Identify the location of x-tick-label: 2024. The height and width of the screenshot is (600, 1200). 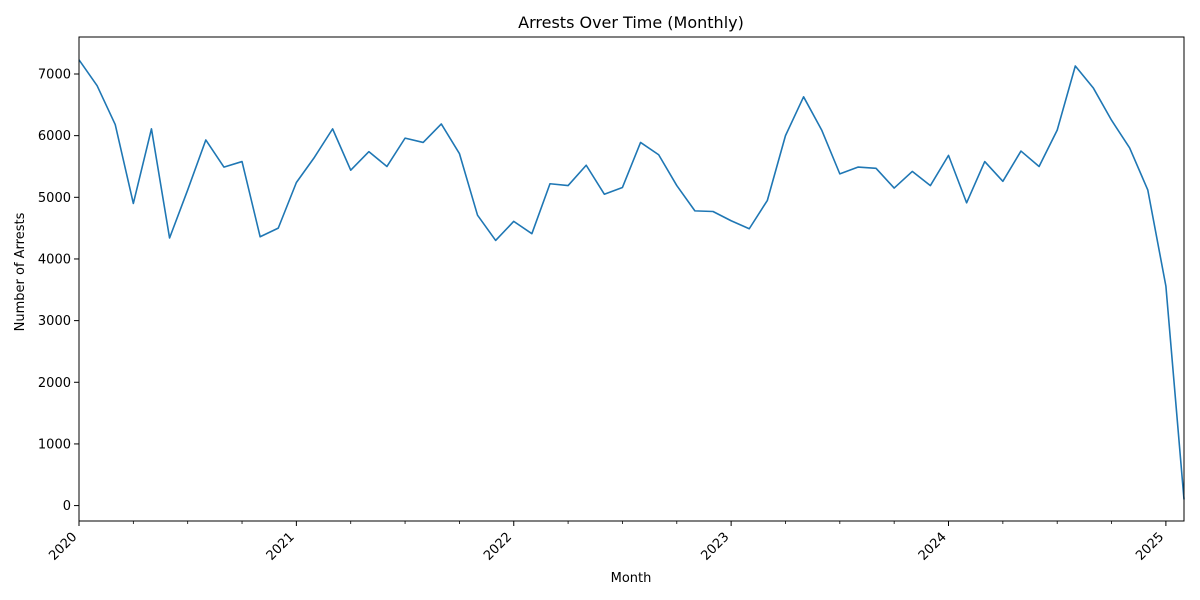
(933, 547).